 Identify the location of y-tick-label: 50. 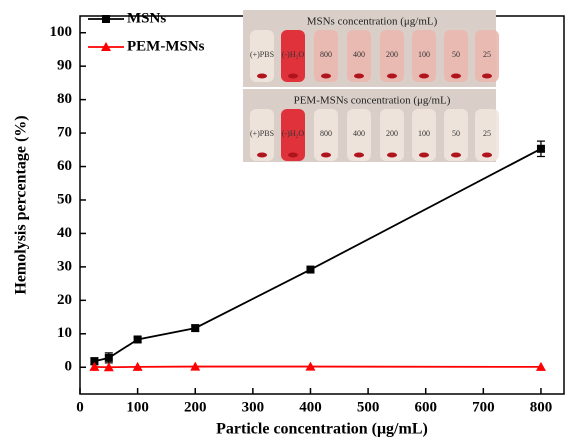
(64, 199).